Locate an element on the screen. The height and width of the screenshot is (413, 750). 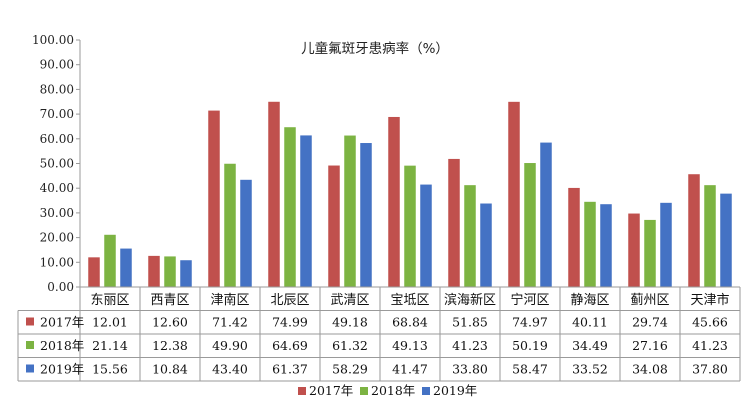
table-row-label: 2017年 is located at coordinates (62, 322).